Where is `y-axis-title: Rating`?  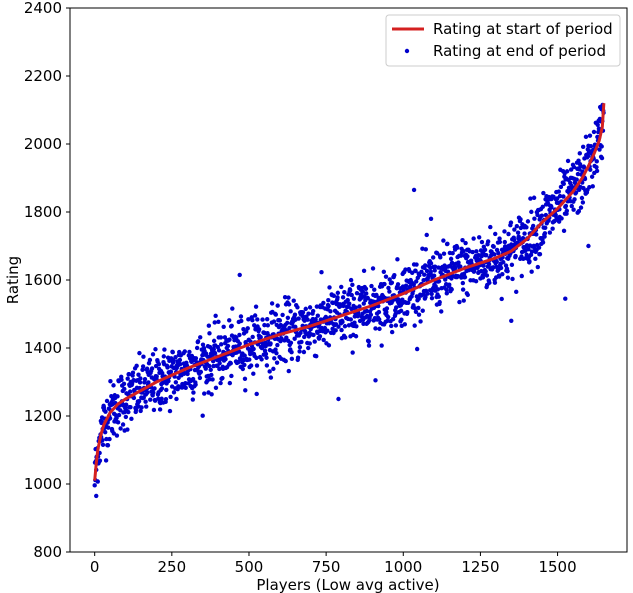 y-axis-title: Rating is located at coordinates (13, 280).